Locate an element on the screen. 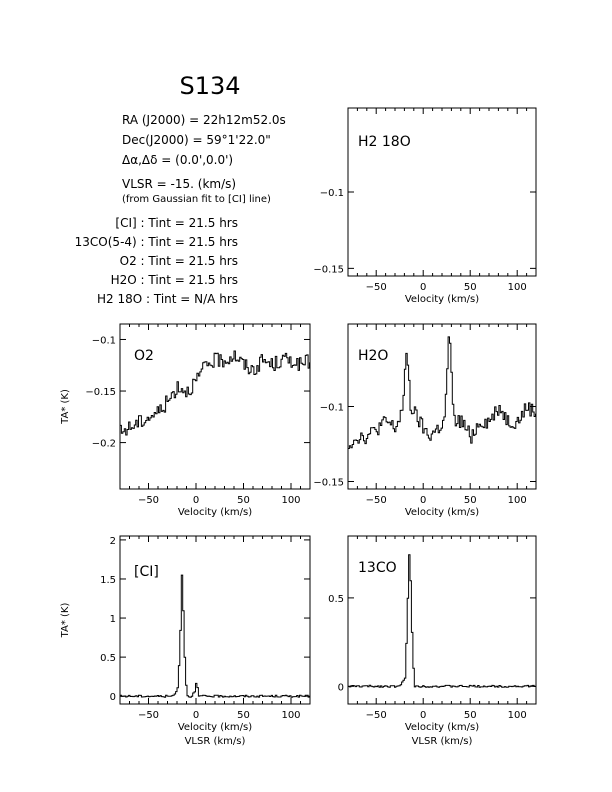 The image size is (612, 792). tint-row: O2 : Tint = 21.5 hrs is located at coordinates (179, 261).